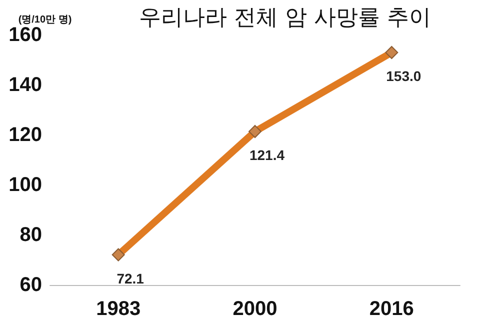 This screenshot has height=330, width=500. I want to click on data-label: 121.4, so click(267, 155).